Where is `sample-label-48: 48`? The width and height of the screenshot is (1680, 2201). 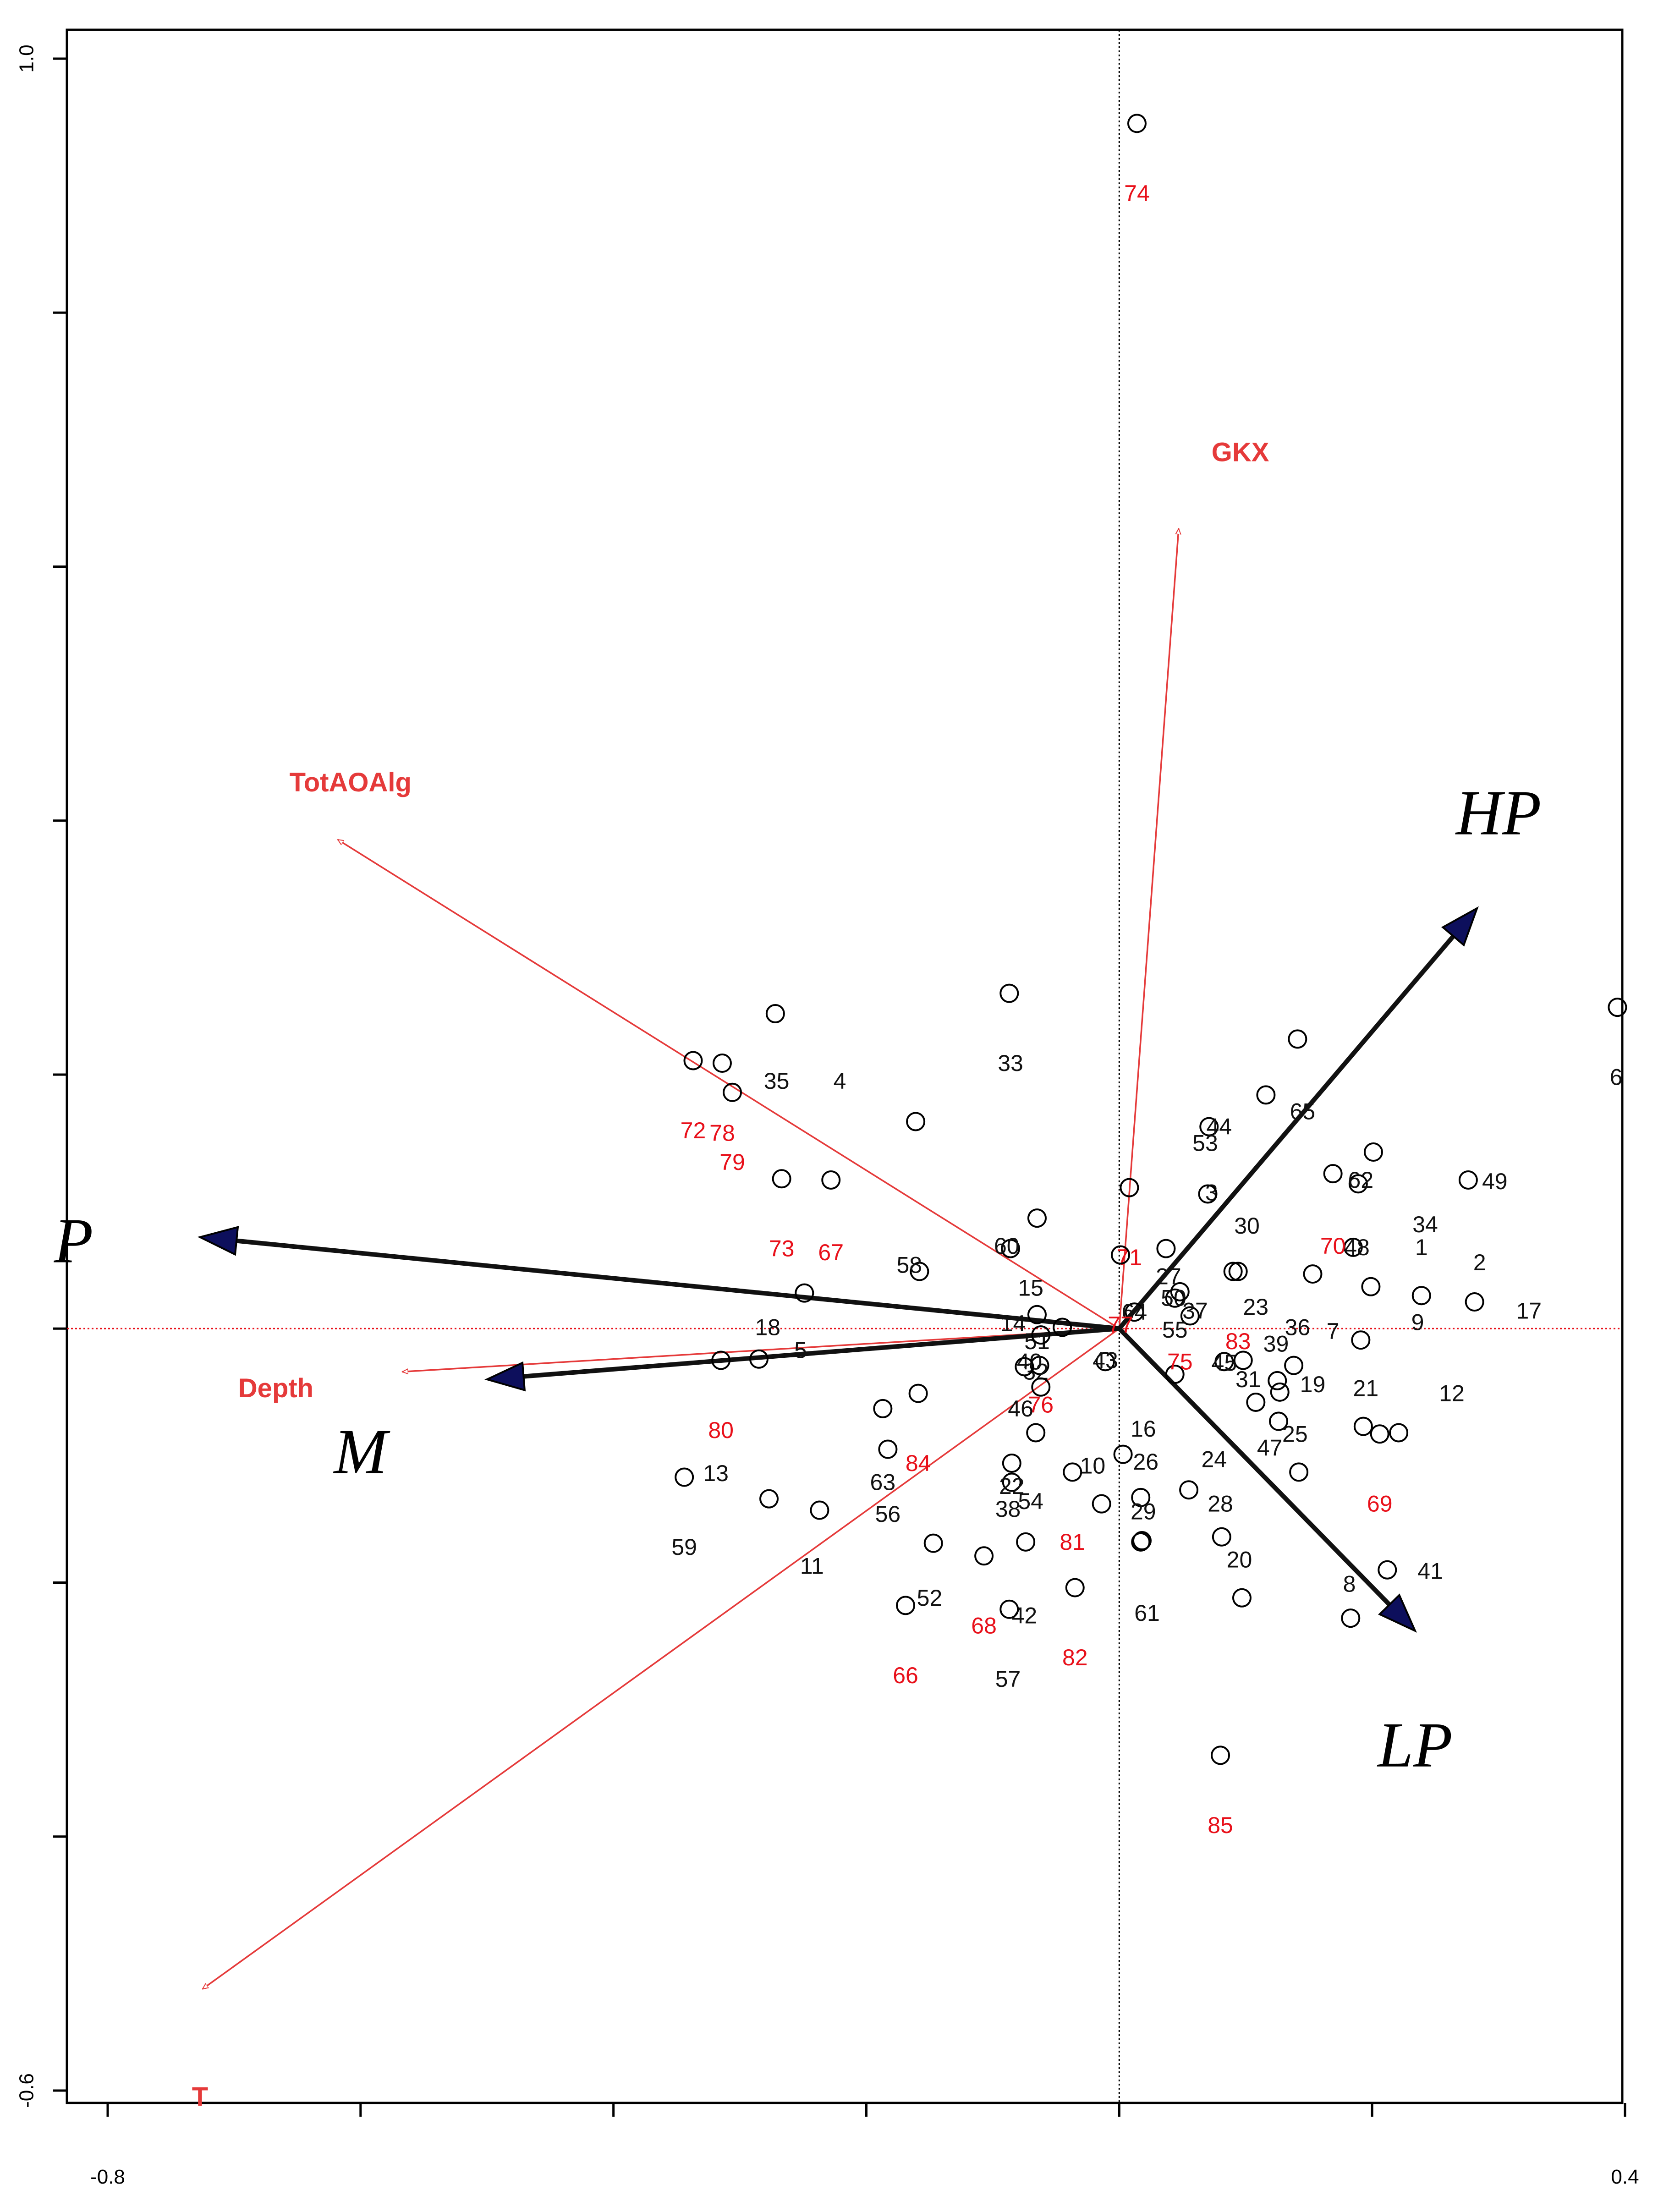
sample-label-48: 48 is located at coordinates (1357, 1247).